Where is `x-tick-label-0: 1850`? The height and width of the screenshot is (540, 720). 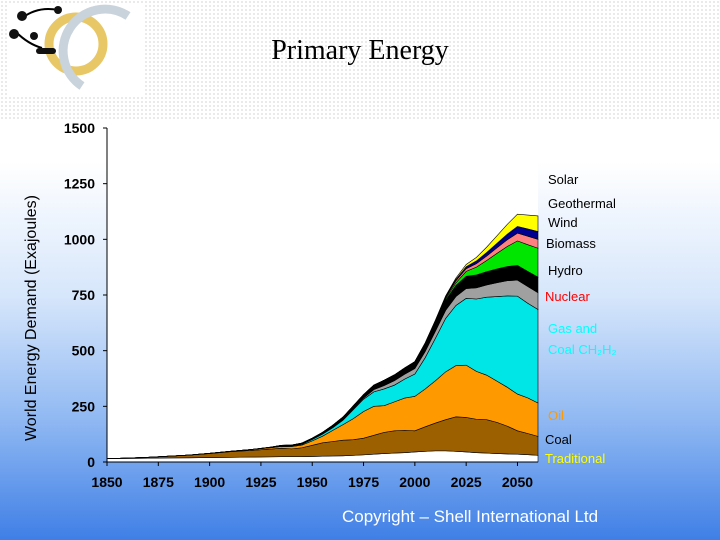
x-tick-label-0: 1850 is located at coordinates (106, 482).